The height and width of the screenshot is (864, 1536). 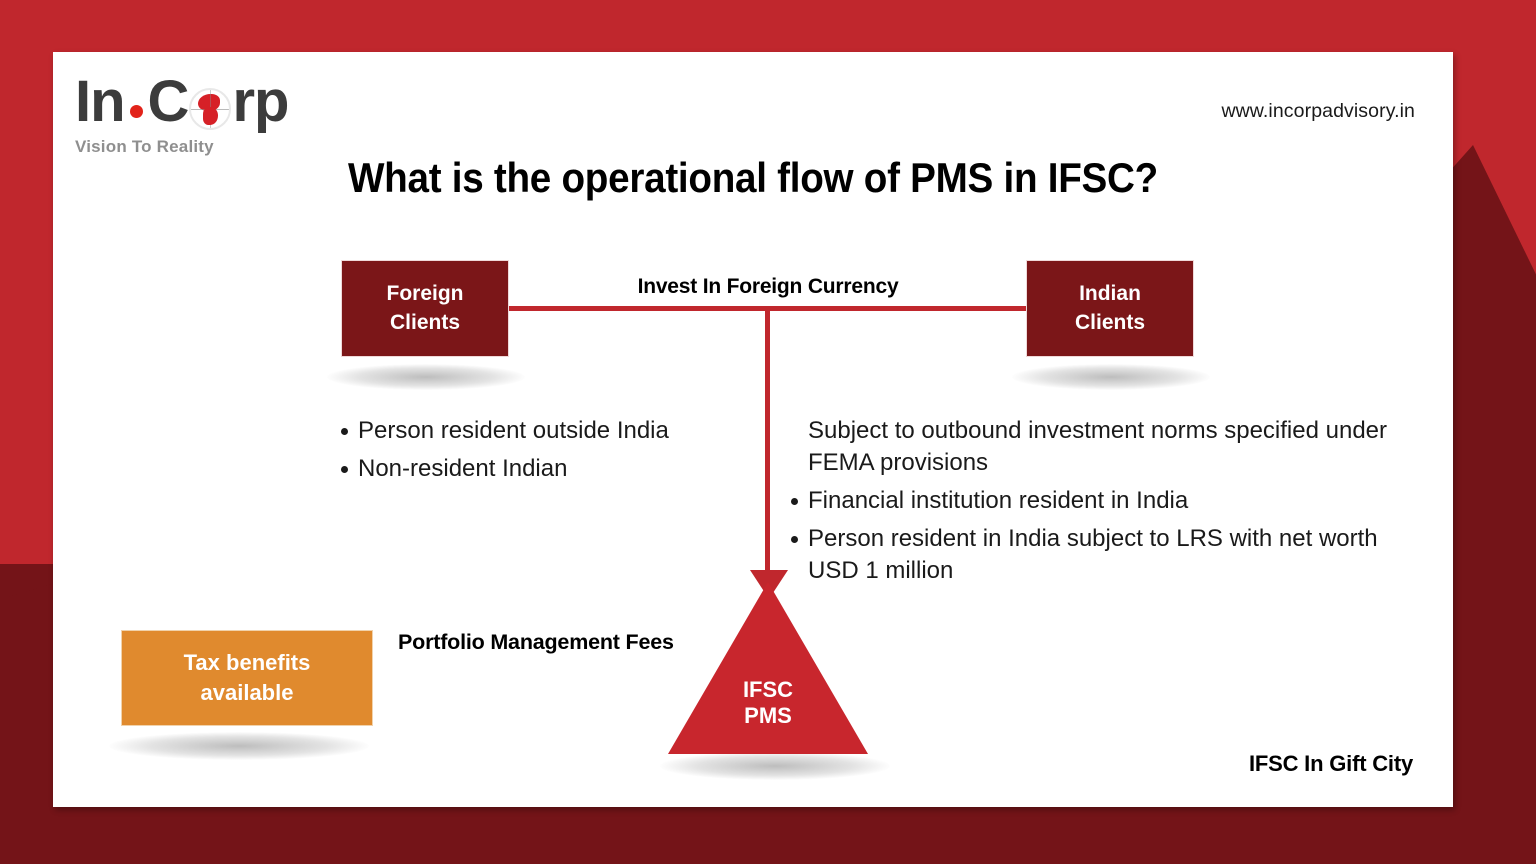 What do you see at coordinates (768, 716) in the screenshot?
I see `node-ifsc-pms-line2: PMS` at bounding box center [768, 716].